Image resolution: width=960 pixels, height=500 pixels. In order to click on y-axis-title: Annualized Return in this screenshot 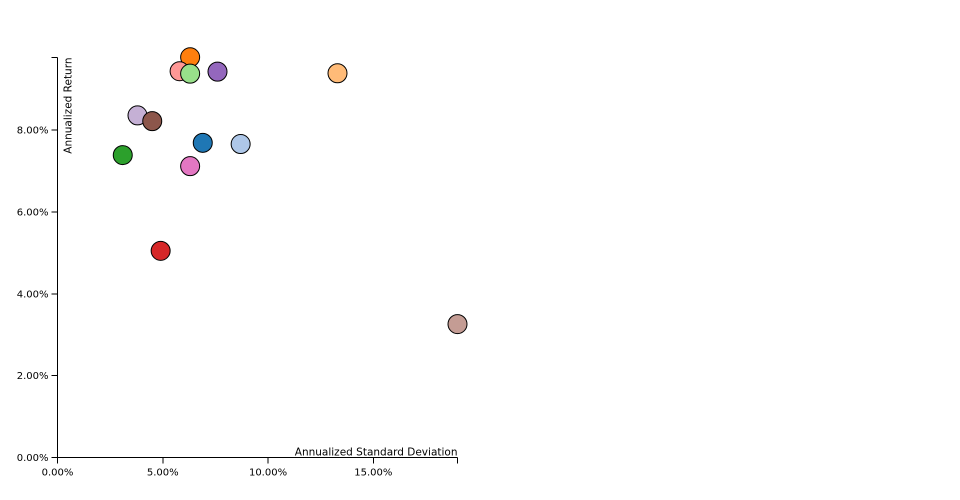, I will do `click(69, 106)`.